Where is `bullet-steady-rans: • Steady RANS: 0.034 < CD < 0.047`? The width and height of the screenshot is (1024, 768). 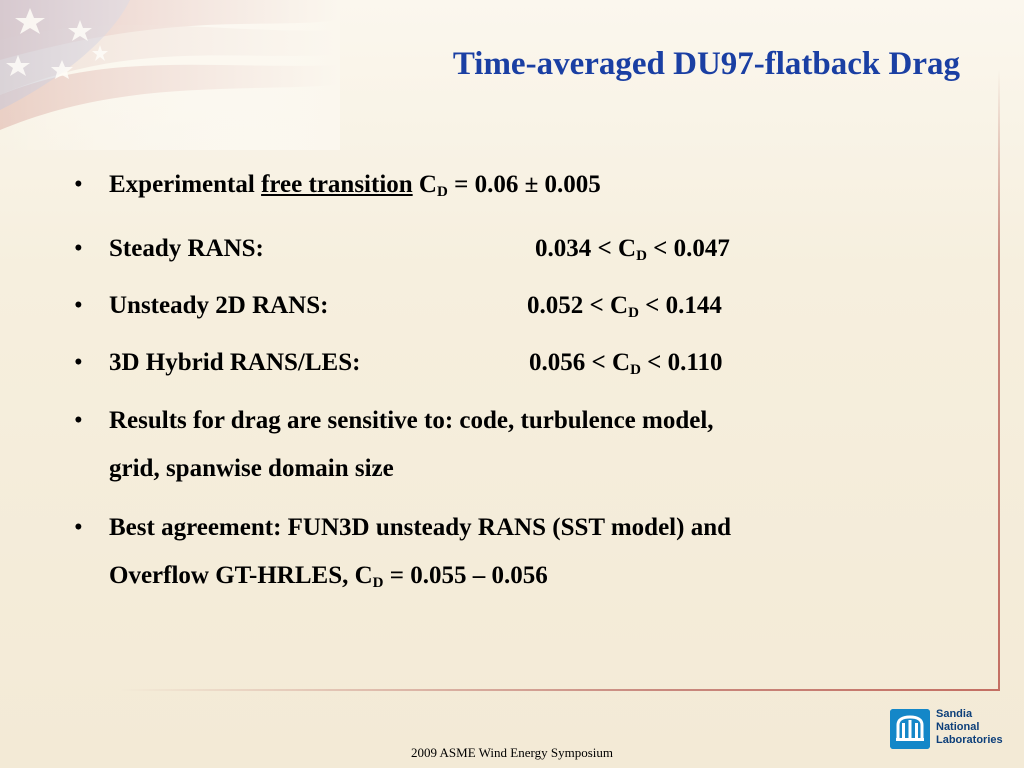 bullet-steady-rans: • Steady RANS: 0.034 < CD < 0.047 is located at coordinates (524, 249).